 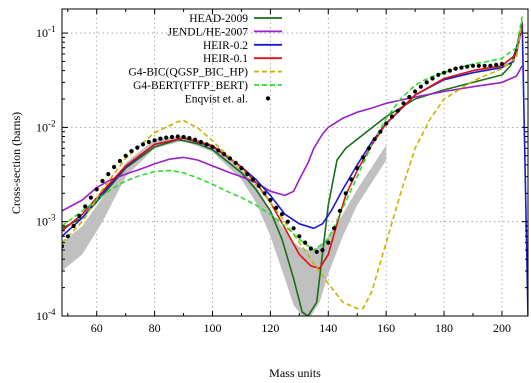 I want to click on y-tick-label: 10⁻², so click(x=46, y=126).